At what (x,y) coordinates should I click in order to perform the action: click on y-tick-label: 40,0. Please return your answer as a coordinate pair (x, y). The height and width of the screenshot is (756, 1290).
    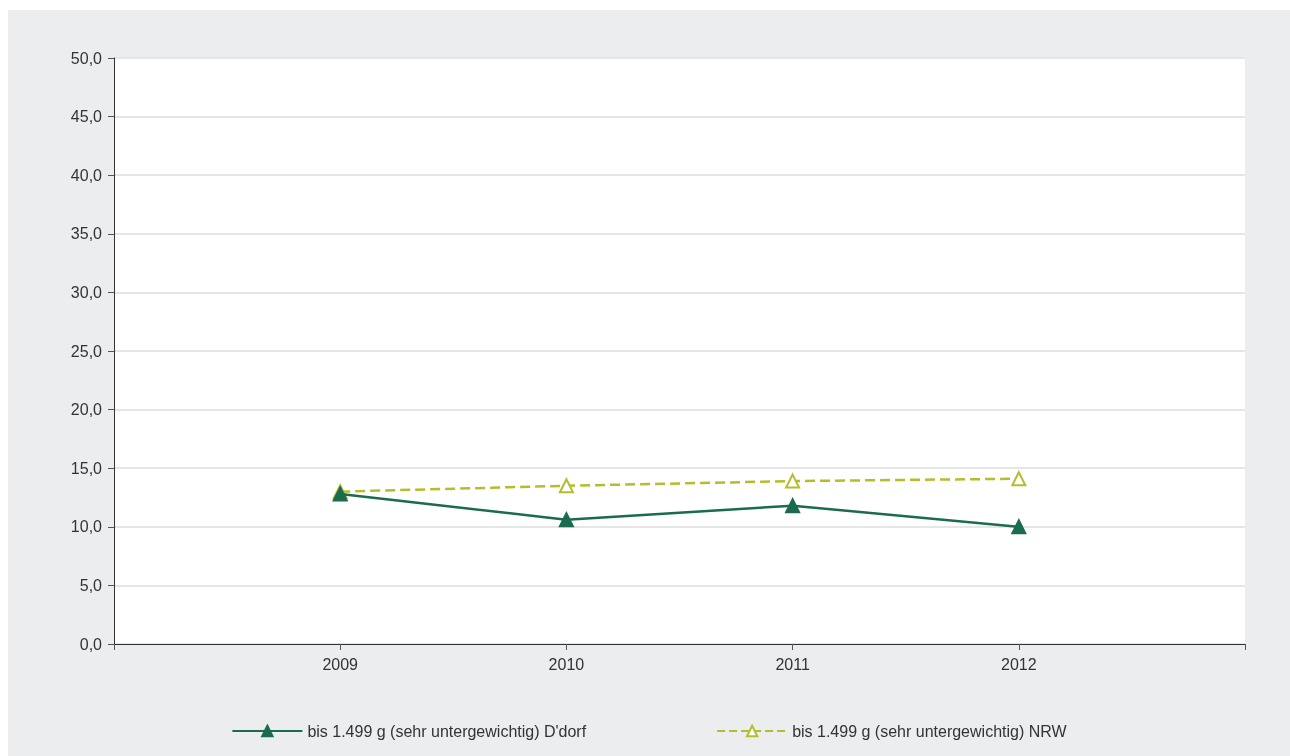
    Looking at the image, I should click on (86, 175).